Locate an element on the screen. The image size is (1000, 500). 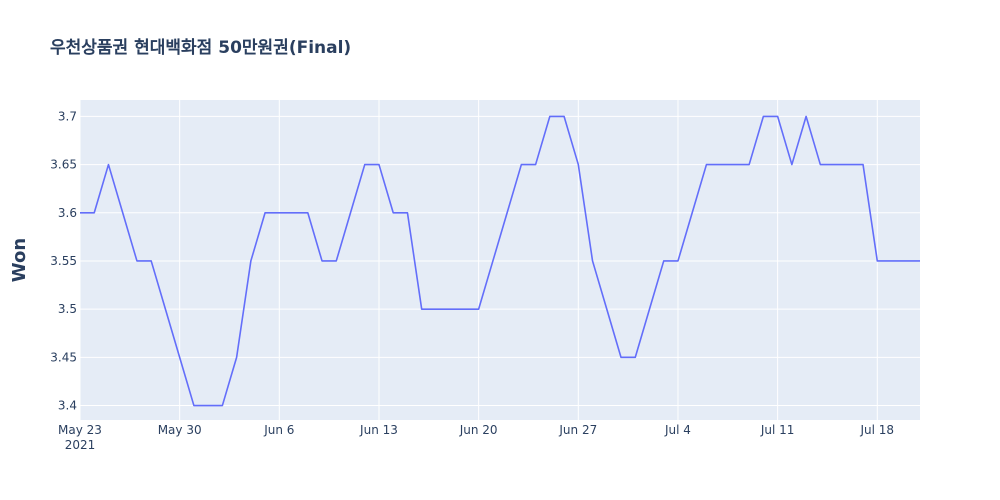
y-tick-label: 3.4 is located at coordinates (67, 406).